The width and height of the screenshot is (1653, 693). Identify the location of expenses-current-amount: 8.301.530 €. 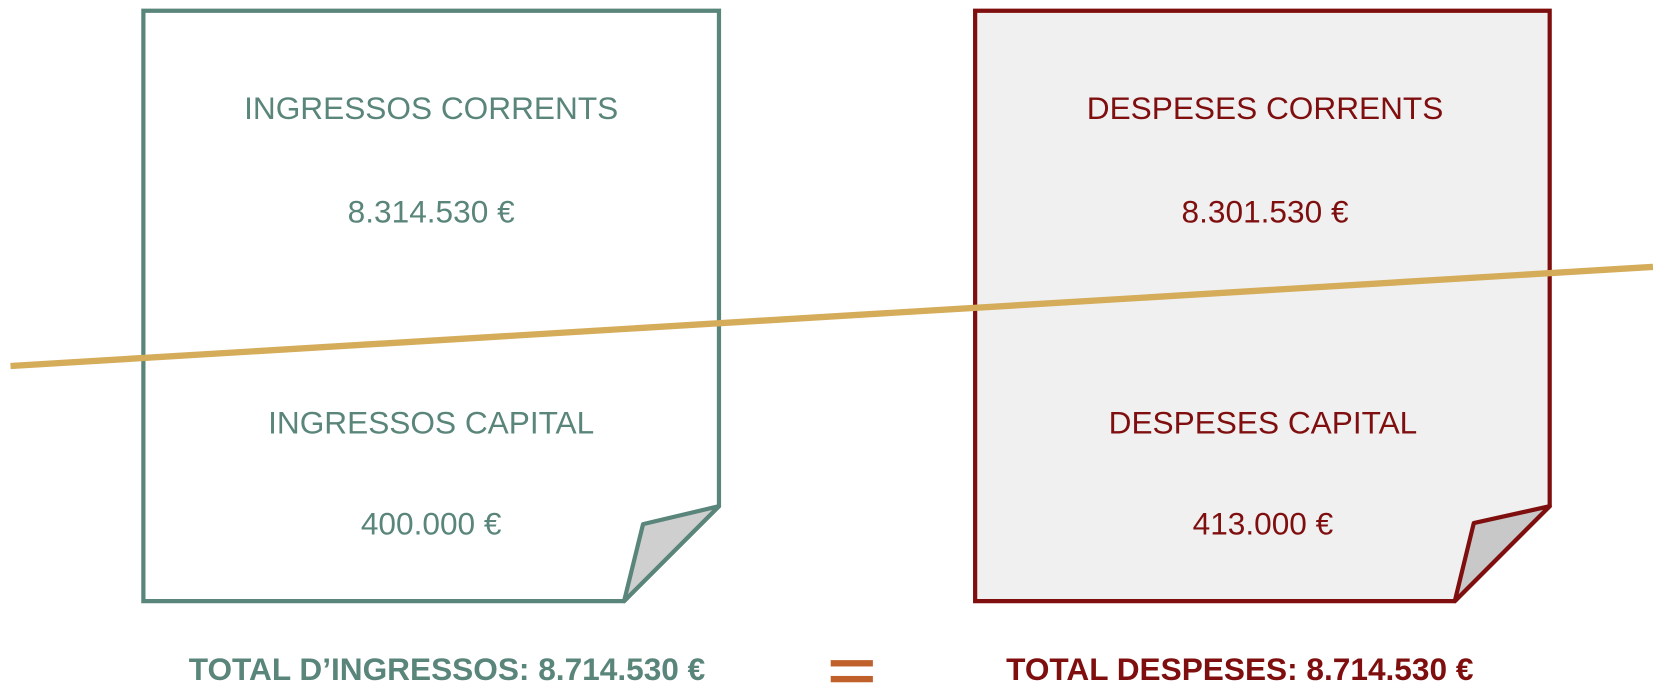
(1265, 212).